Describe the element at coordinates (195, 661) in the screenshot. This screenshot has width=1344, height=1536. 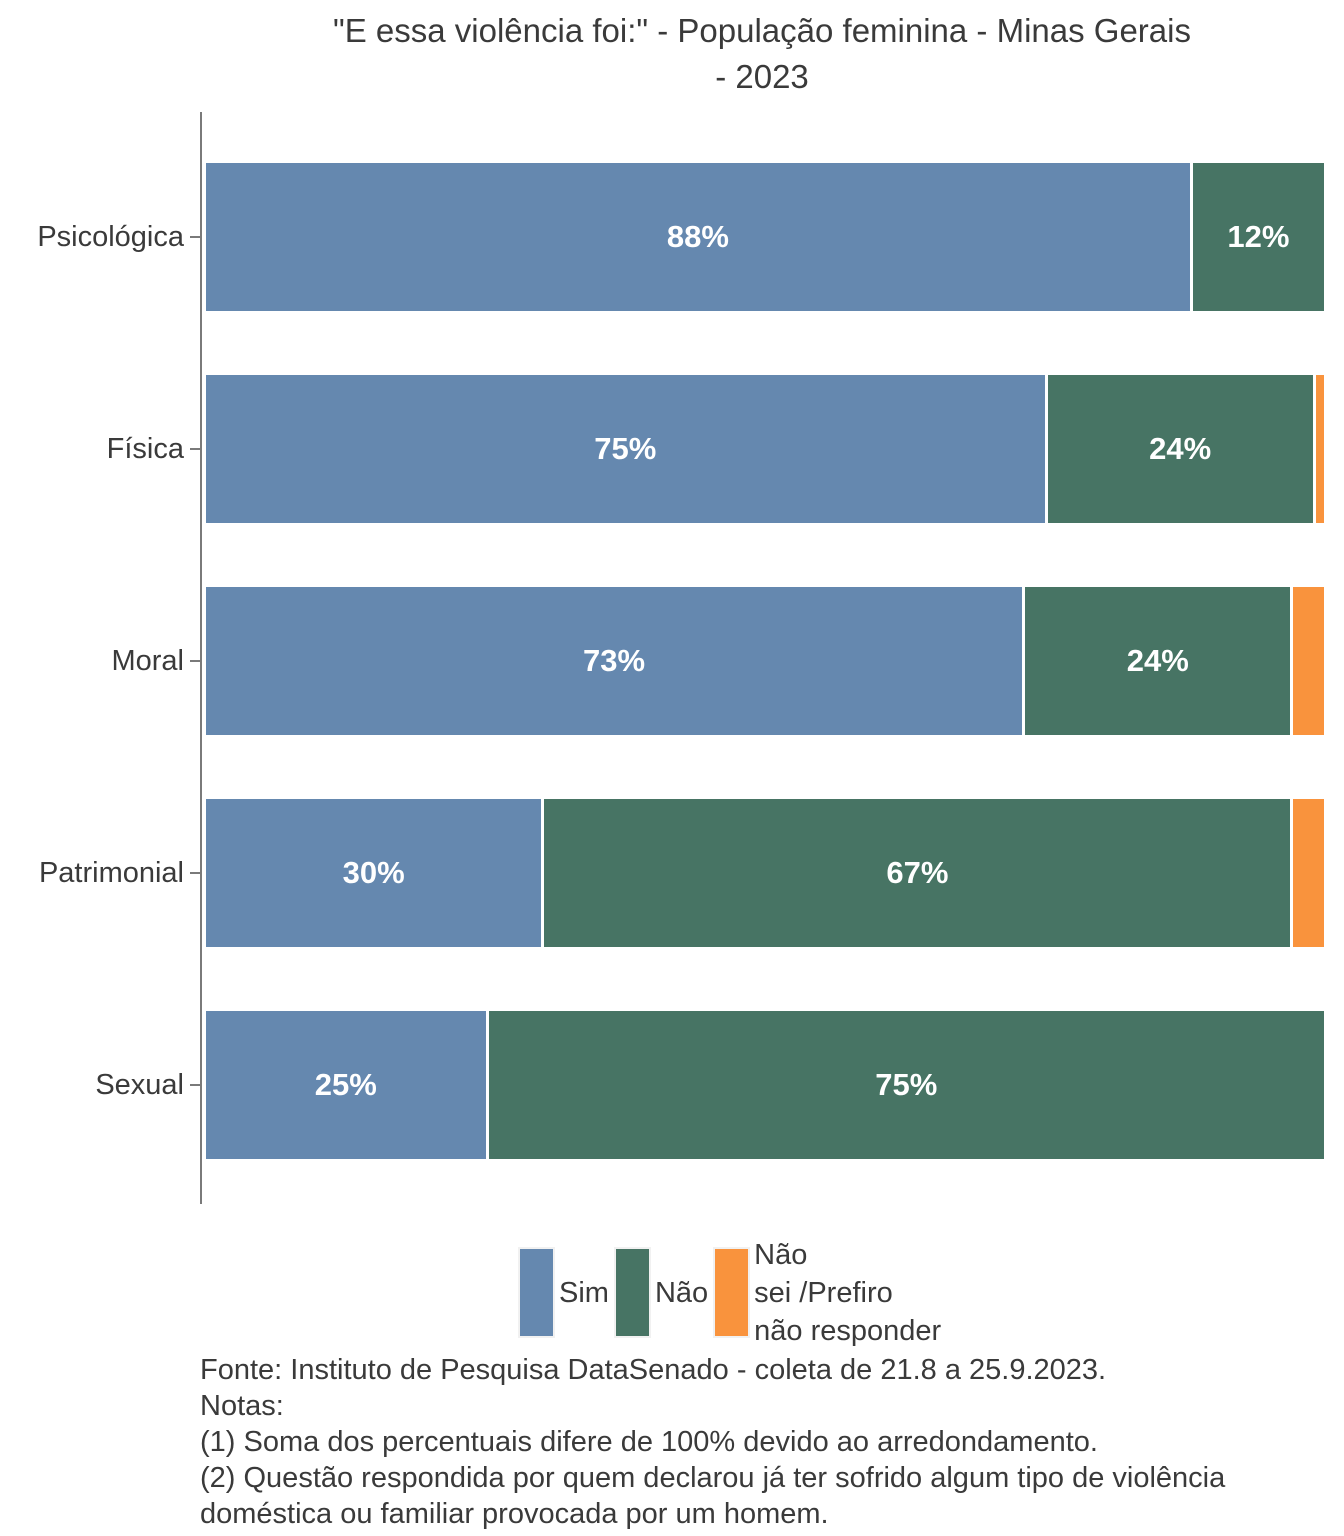
I see `axis-tick-moral` at that location.